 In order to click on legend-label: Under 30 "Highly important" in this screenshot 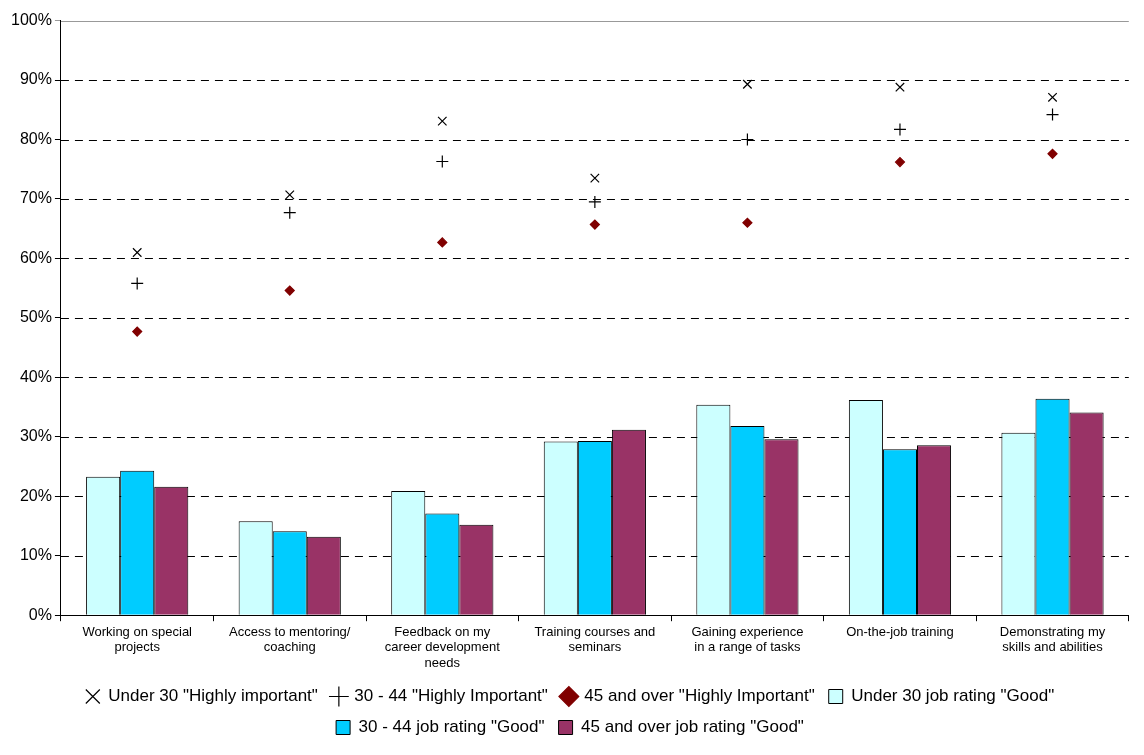, I will do `click(213, 696)`.